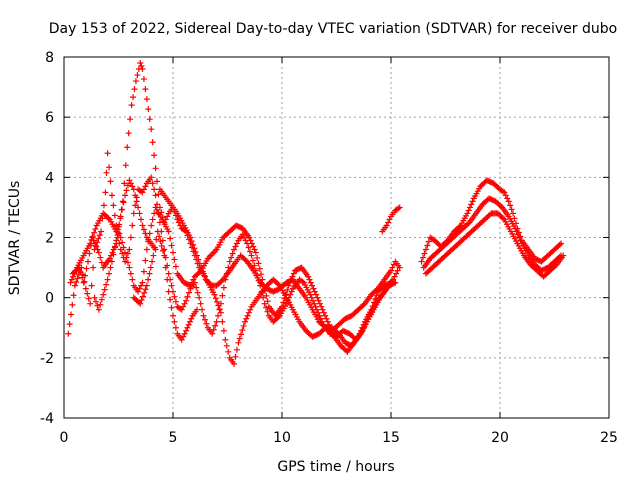  Describe the element at coordinates (282, 438) in the screenshot. I see `x-tick-label: 10` at that location.